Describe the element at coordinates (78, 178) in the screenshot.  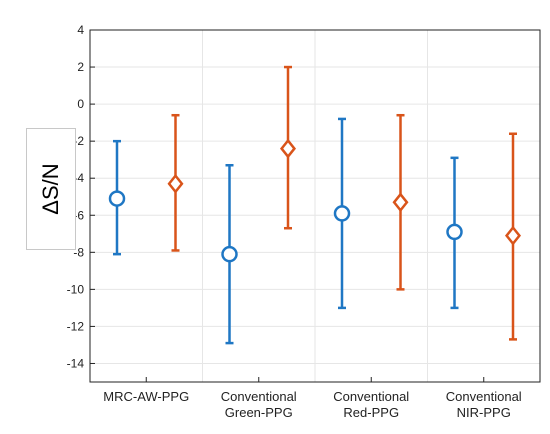
I see `y-tick-label: -4` at that location.